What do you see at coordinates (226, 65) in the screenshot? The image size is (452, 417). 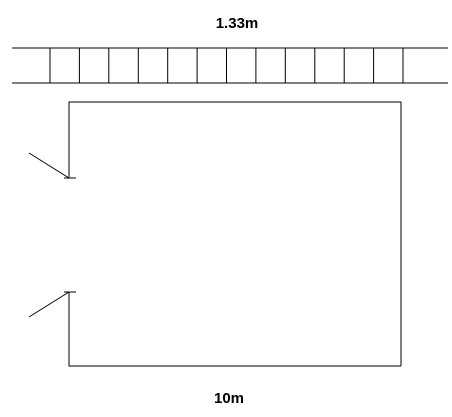 I see `fence-posts` at bounding box center [226, 65].